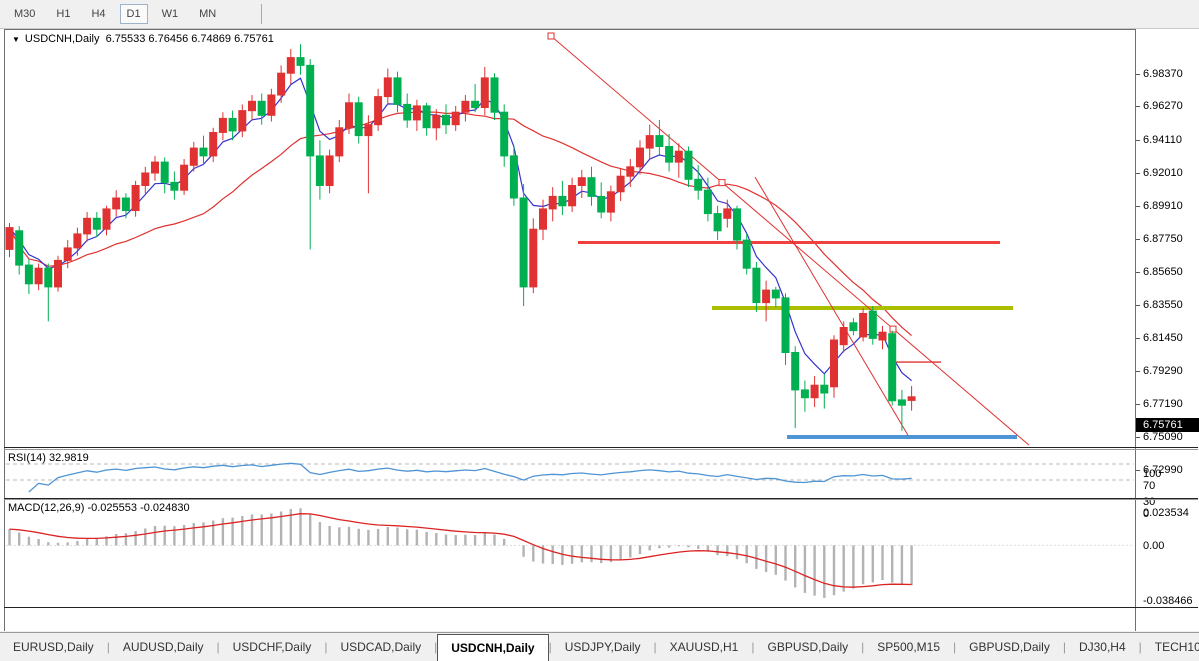  I want to click on price-axis-label: 6.81450, so click(1163, 338).